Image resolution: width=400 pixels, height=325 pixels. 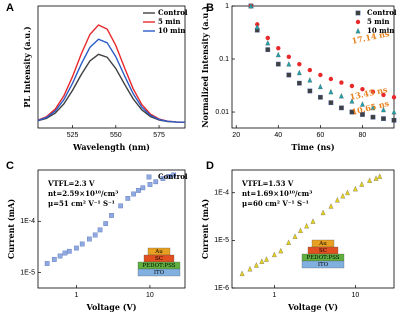 I want to click on panel-label: D, so click(x=210, y=166).